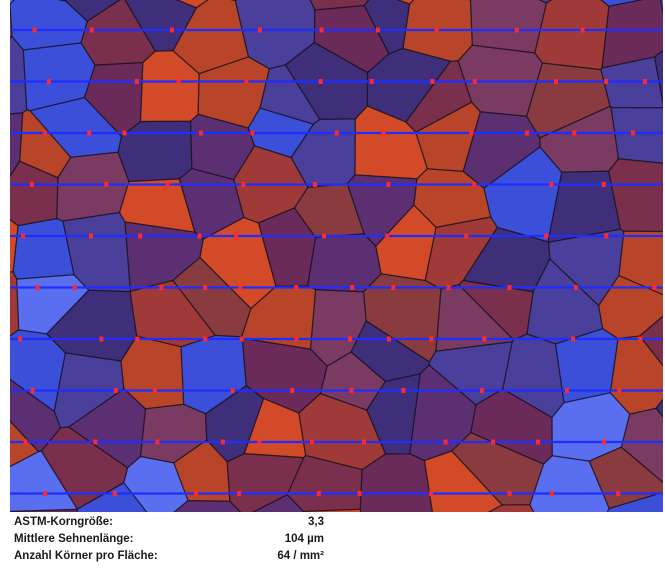 The height and width of the screenshot is (568, 665). What do you see at coordinates (74, 539) in the screenshot?
I see `mean-chord-length-label: Mittlere Sehnenlänge:` at bounding box center [74, 539].